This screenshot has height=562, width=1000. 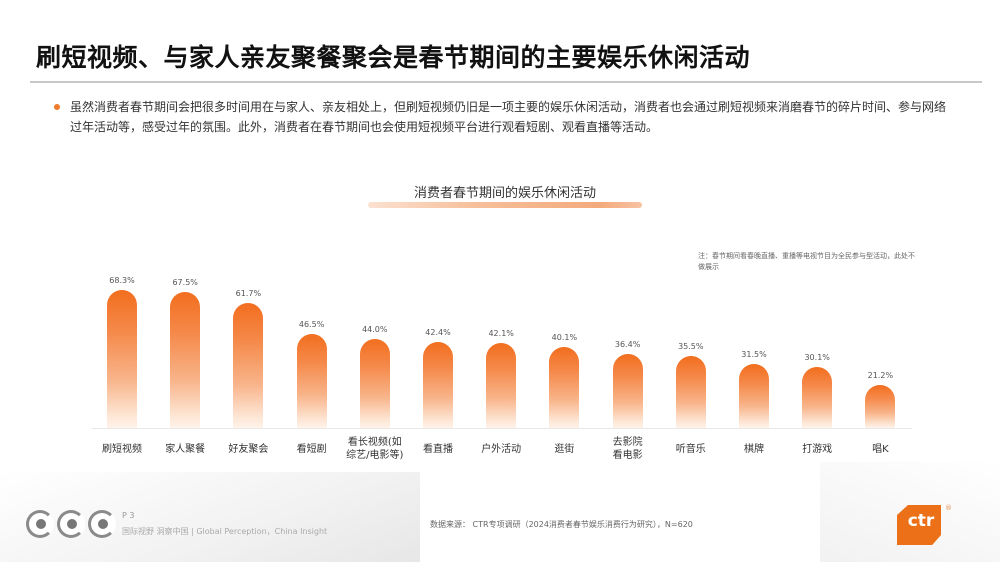 What do you see at coordinates (438, 449) in the screenshot?
I see `category-label: 看直播` at bounding box center [438, 449].